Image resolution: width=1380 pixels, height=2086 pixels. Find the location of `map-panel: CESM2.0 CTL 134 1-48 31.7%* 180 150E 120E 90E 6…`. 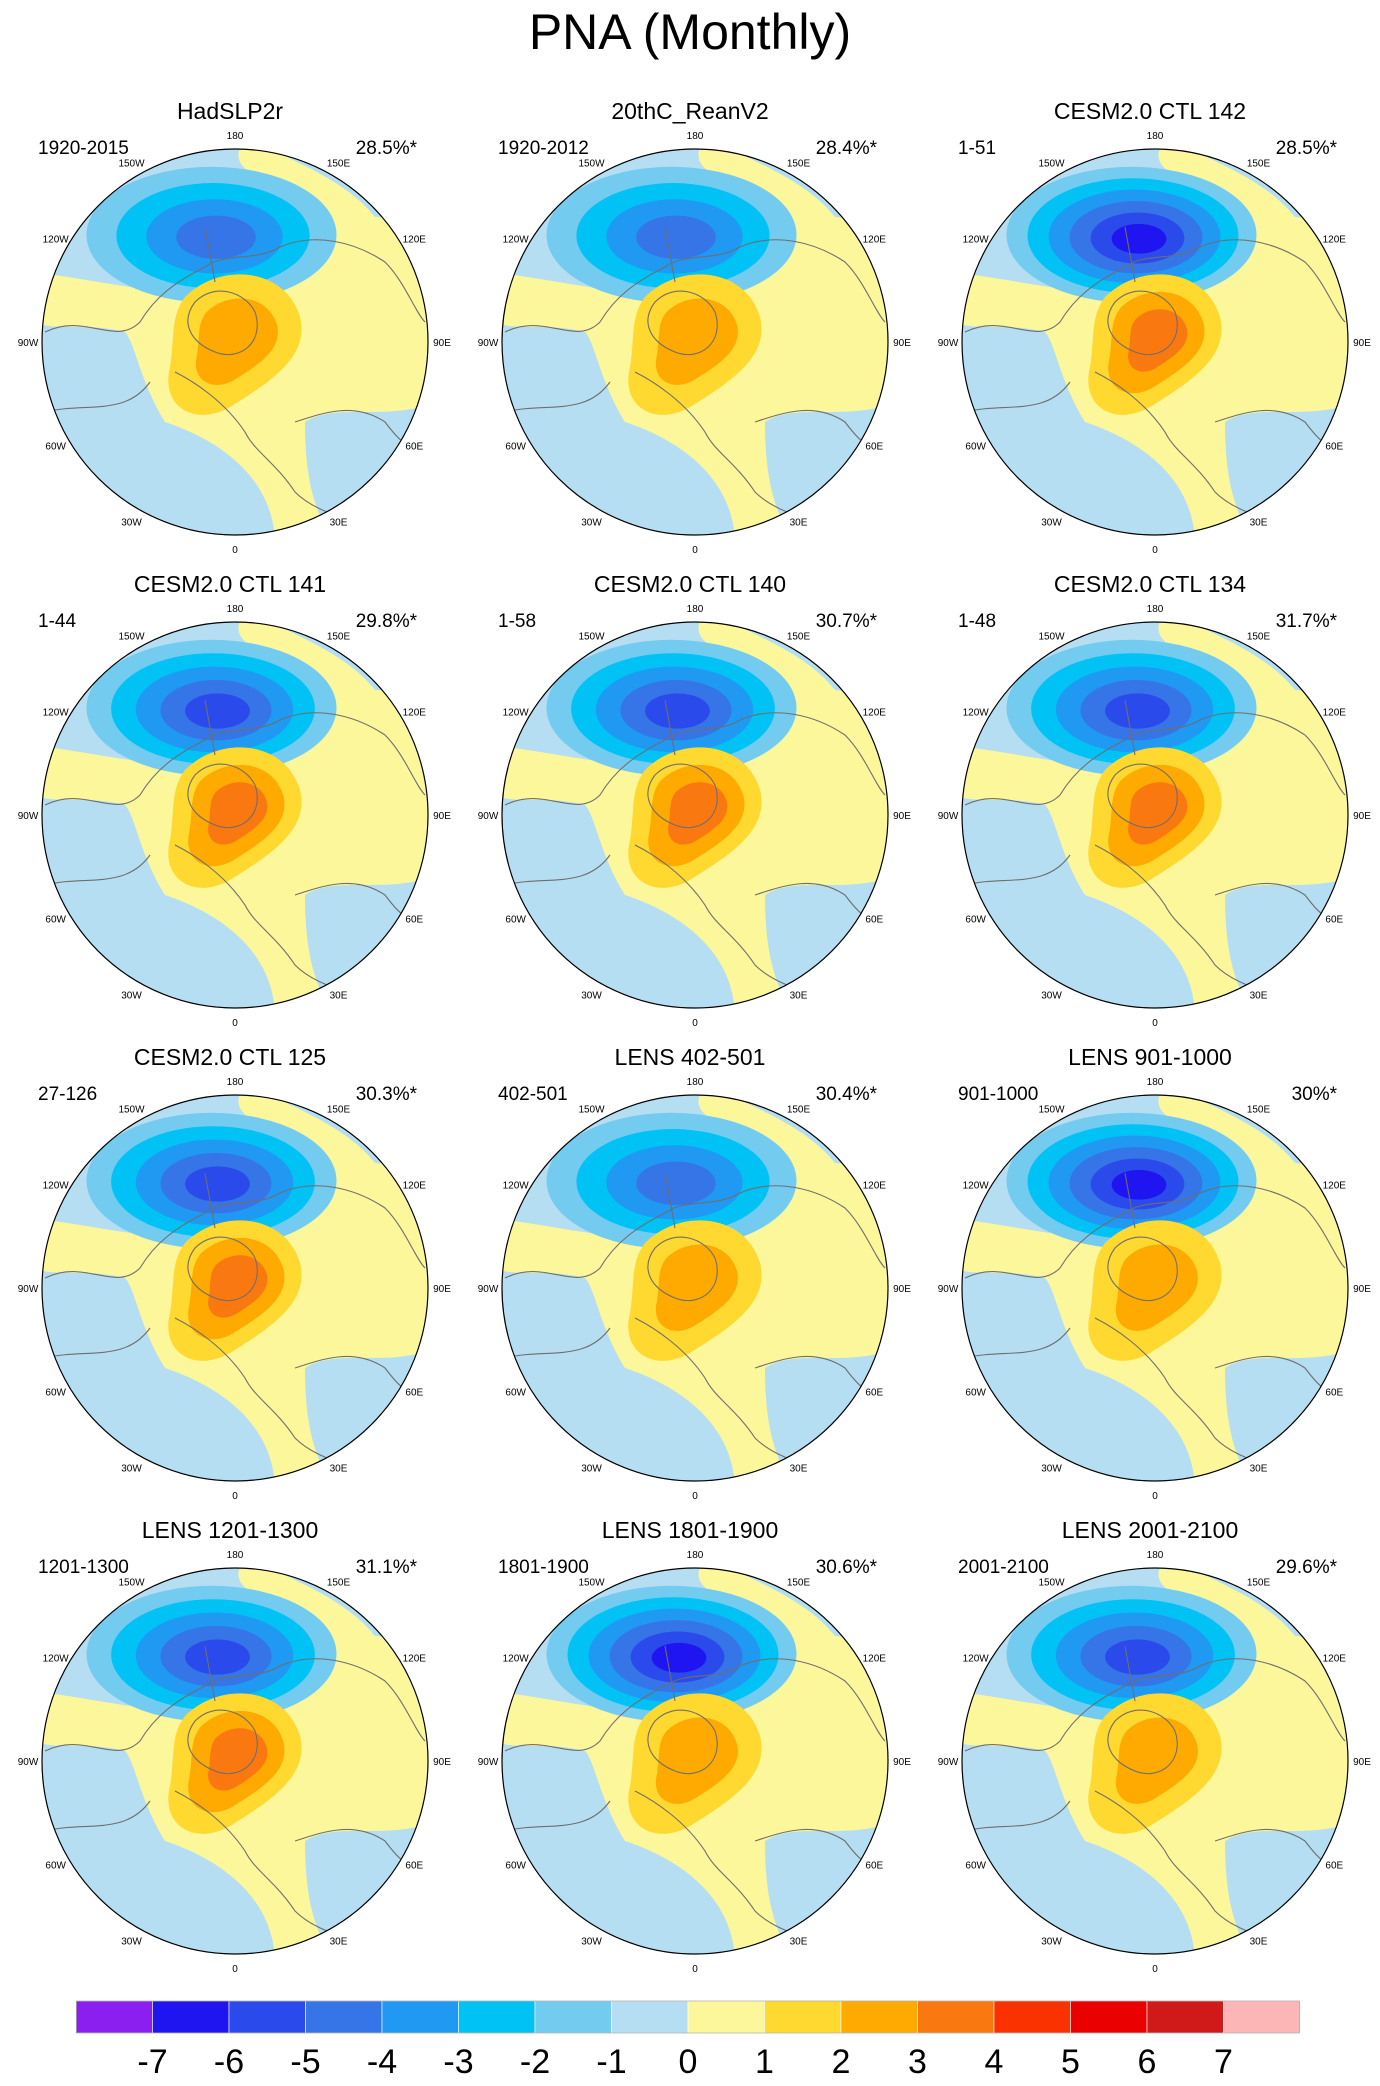

map-panel: CESM2.0 CTL 134 1-48 31.7%* 180 150E 120E 90E 6… is located at coordinates (1150, 751).